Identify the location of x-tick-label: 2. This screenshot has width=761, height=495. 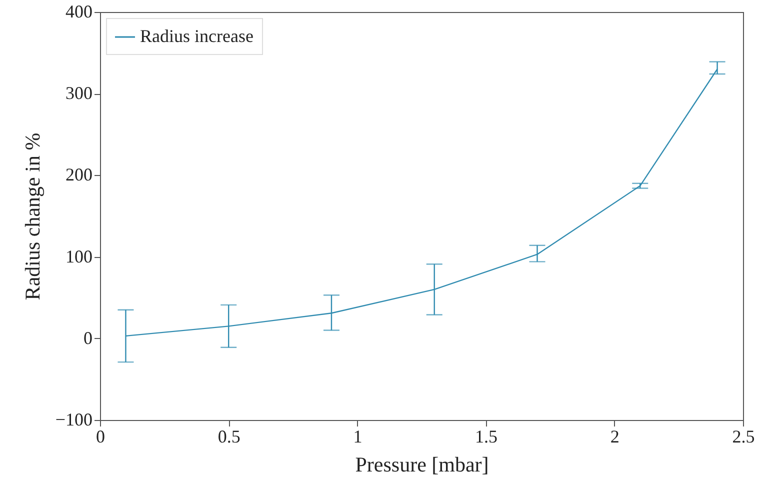
(615, 436).